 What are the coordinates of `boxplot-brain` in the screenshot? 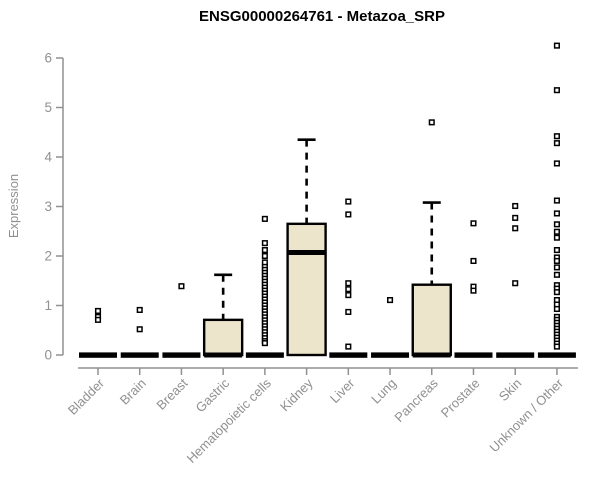 It's located at (139, 332).